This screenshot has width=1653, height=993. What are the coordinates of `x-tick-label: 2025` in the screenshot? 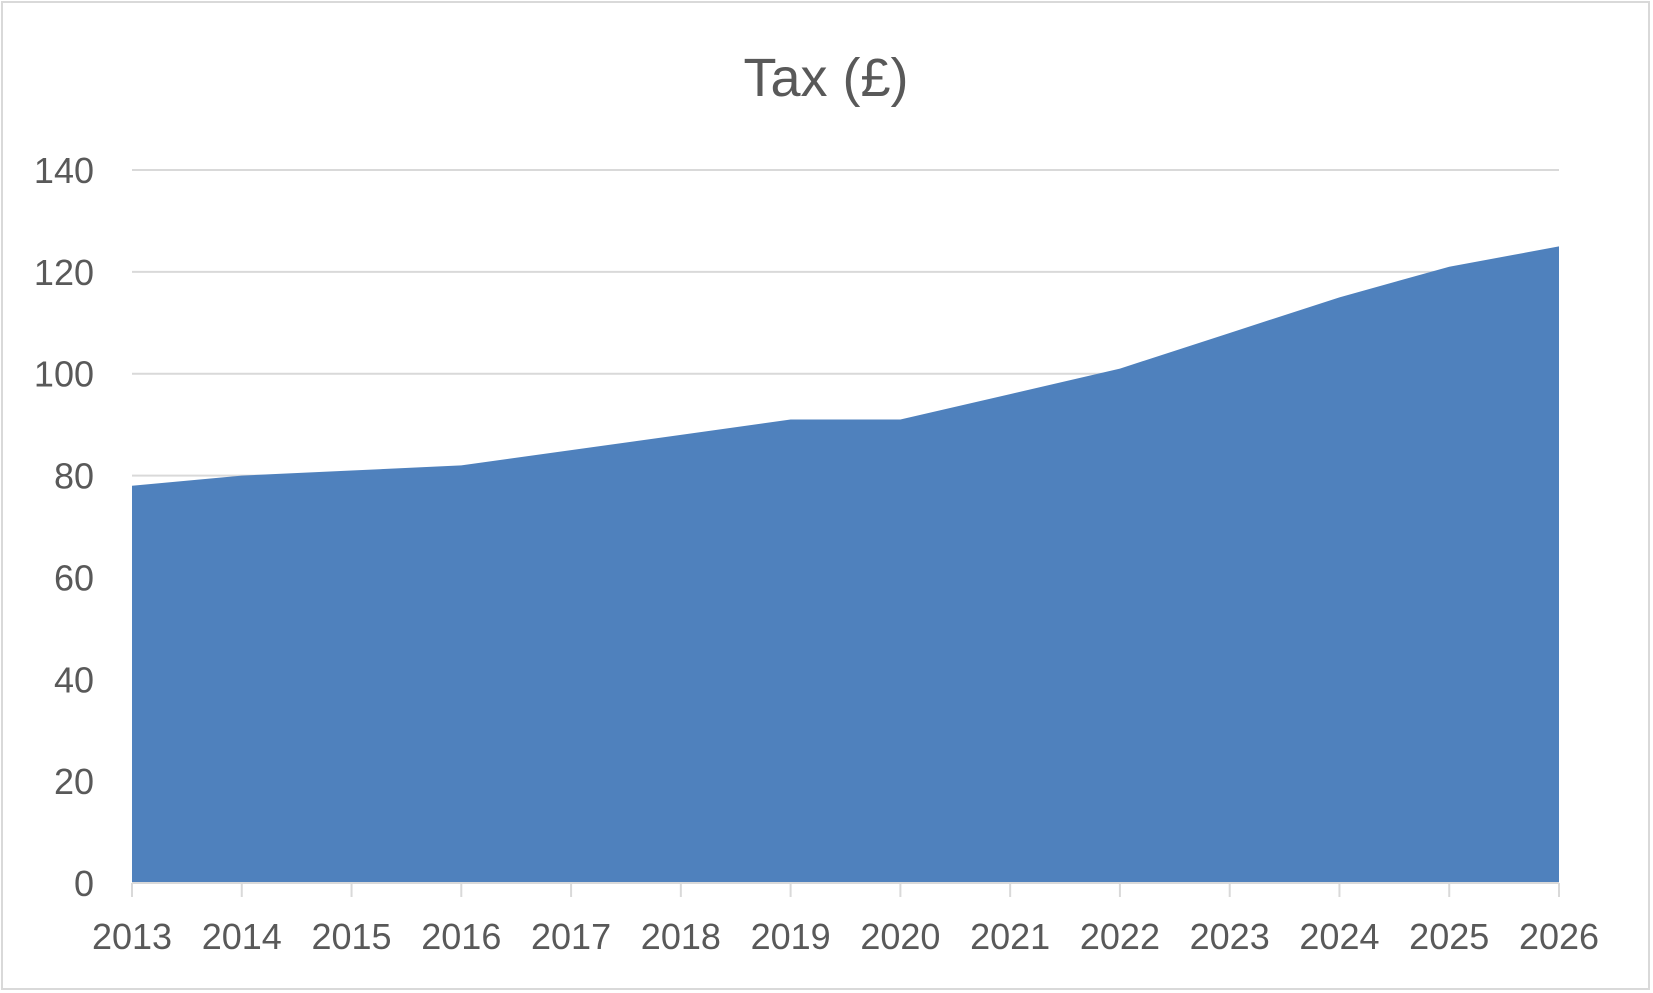 It's located at (1449, 936).